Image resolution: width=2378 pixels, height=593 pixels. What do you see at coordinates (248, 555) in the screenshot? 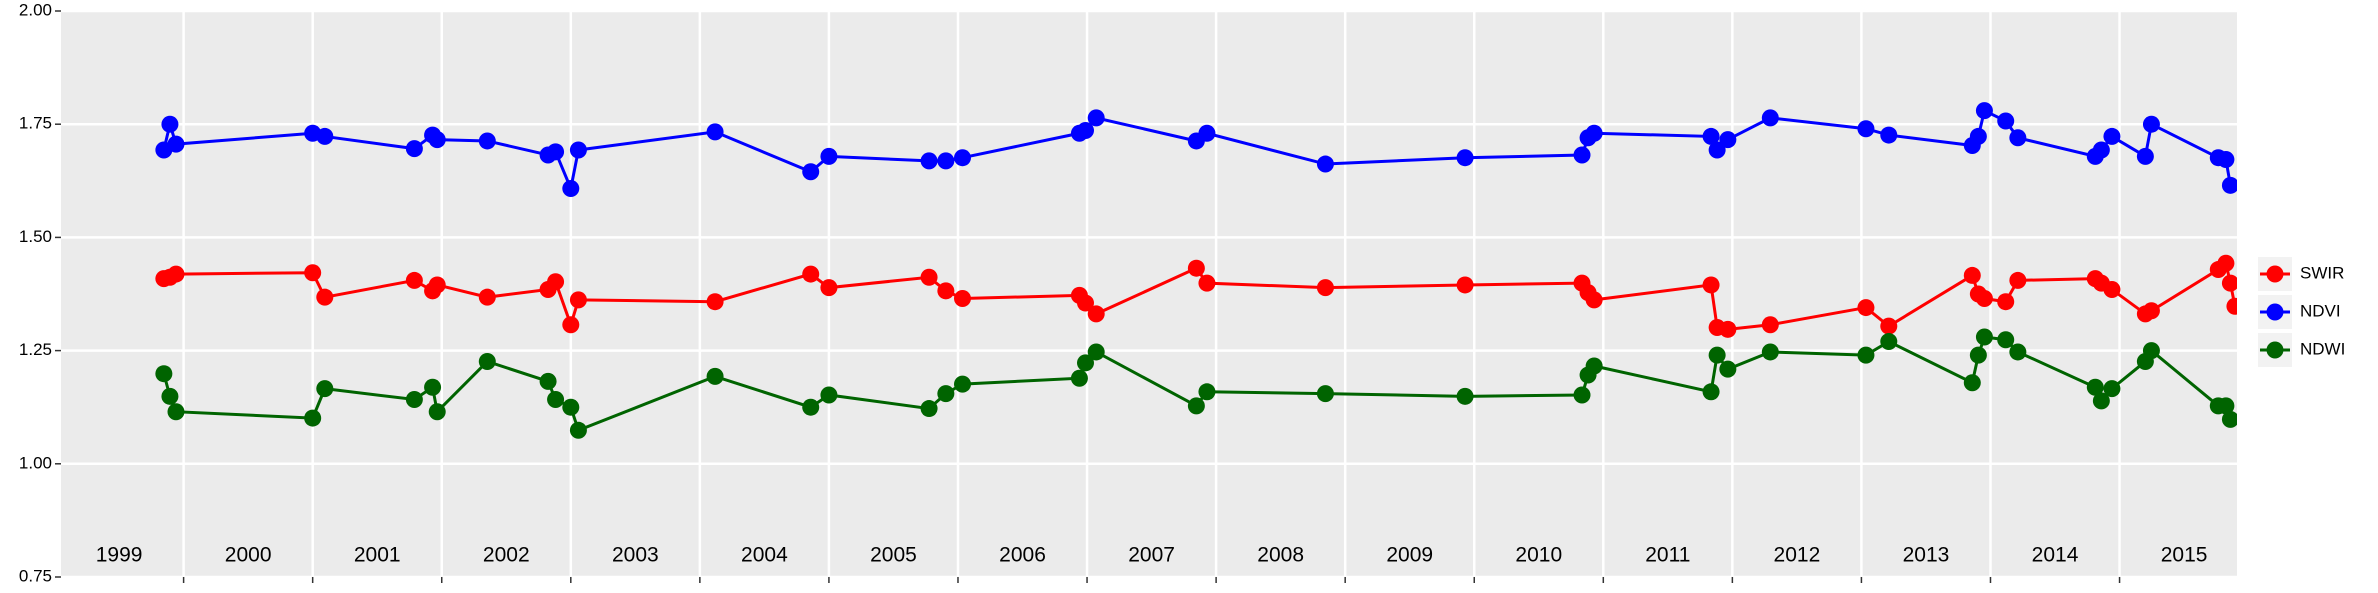
I see `year-label: 2000` at bounding box center [248, 555].